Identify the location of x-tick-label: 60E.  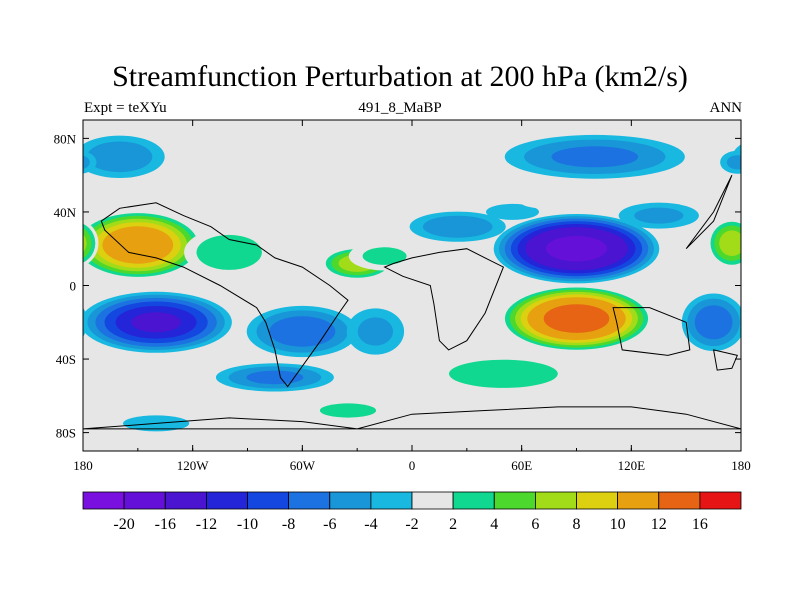
(521, 465).